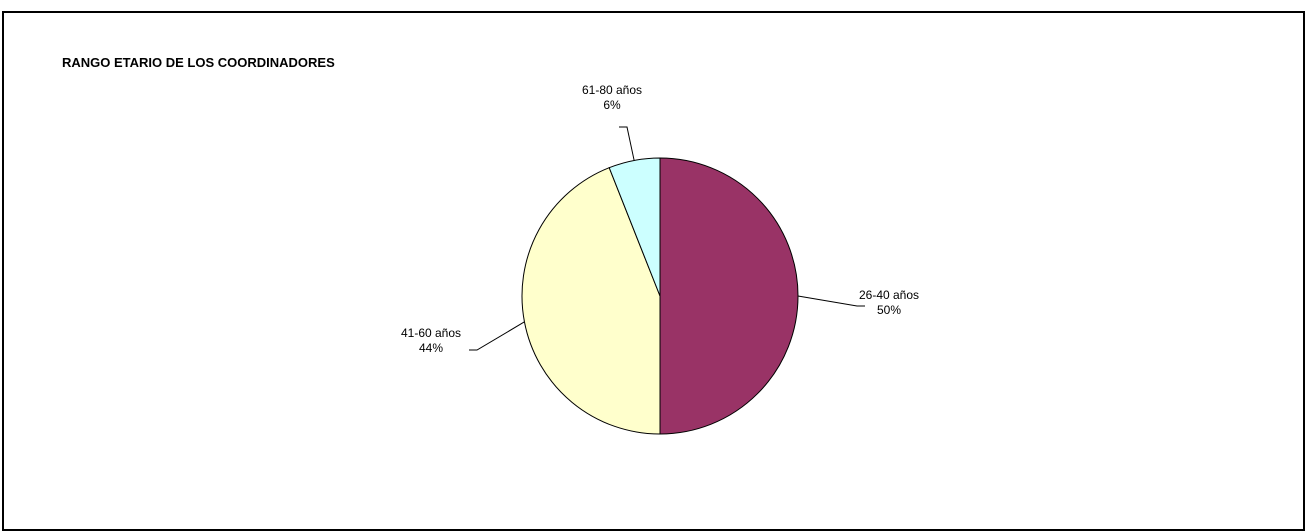  I want to click on slice-category-label: 61-80 años, so click(612, 90).